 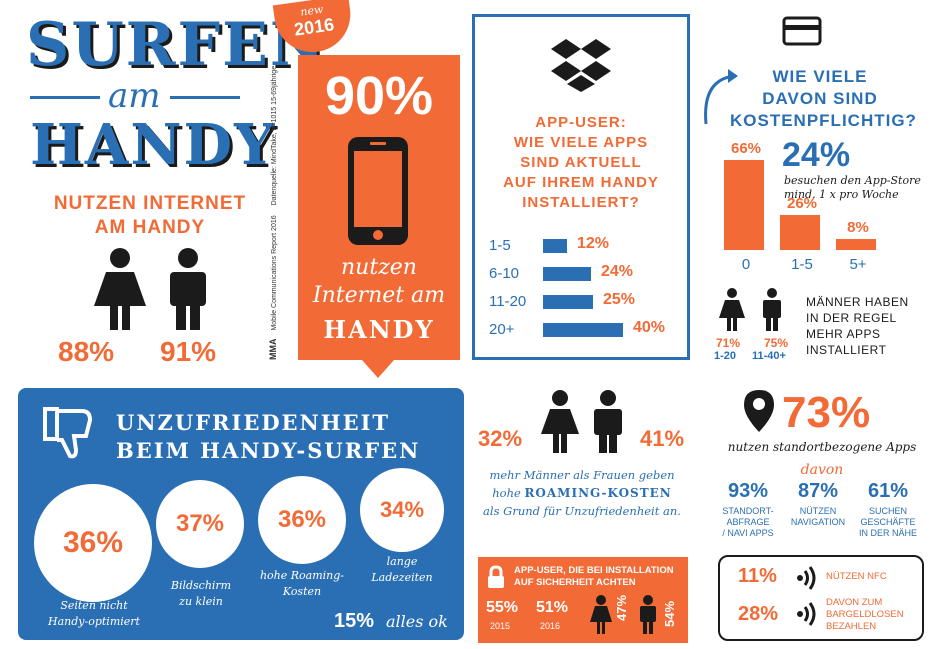 I want to click on security-heading-line: AUF SICHERHEIT ACHTEN, so click(x=575, y=582).